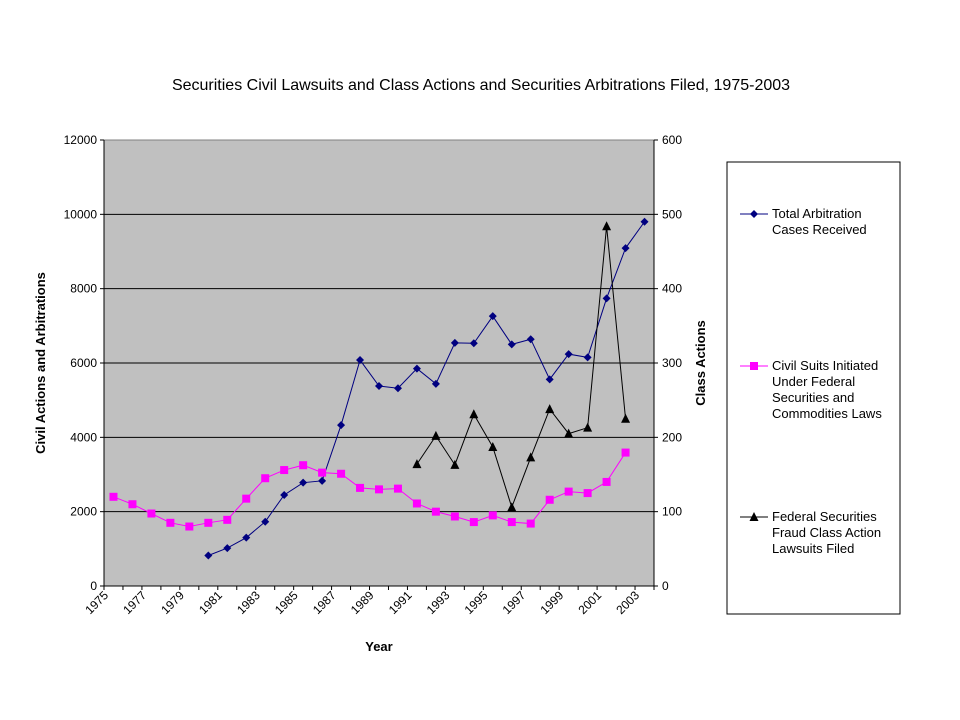 Image resolution: width=960 pixels, height=720 pixels. Describe the element at coordinates (672, 214) in the screenshot. I see `y2-tick-label: 500` at that location.